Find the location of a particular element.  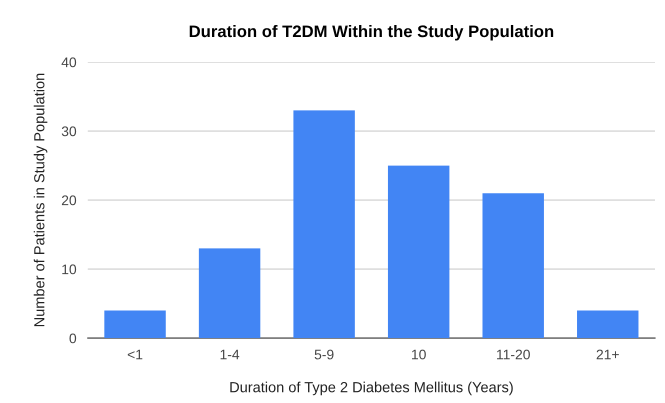

x-tick-label: 10 is located at coordinates (419, 355).